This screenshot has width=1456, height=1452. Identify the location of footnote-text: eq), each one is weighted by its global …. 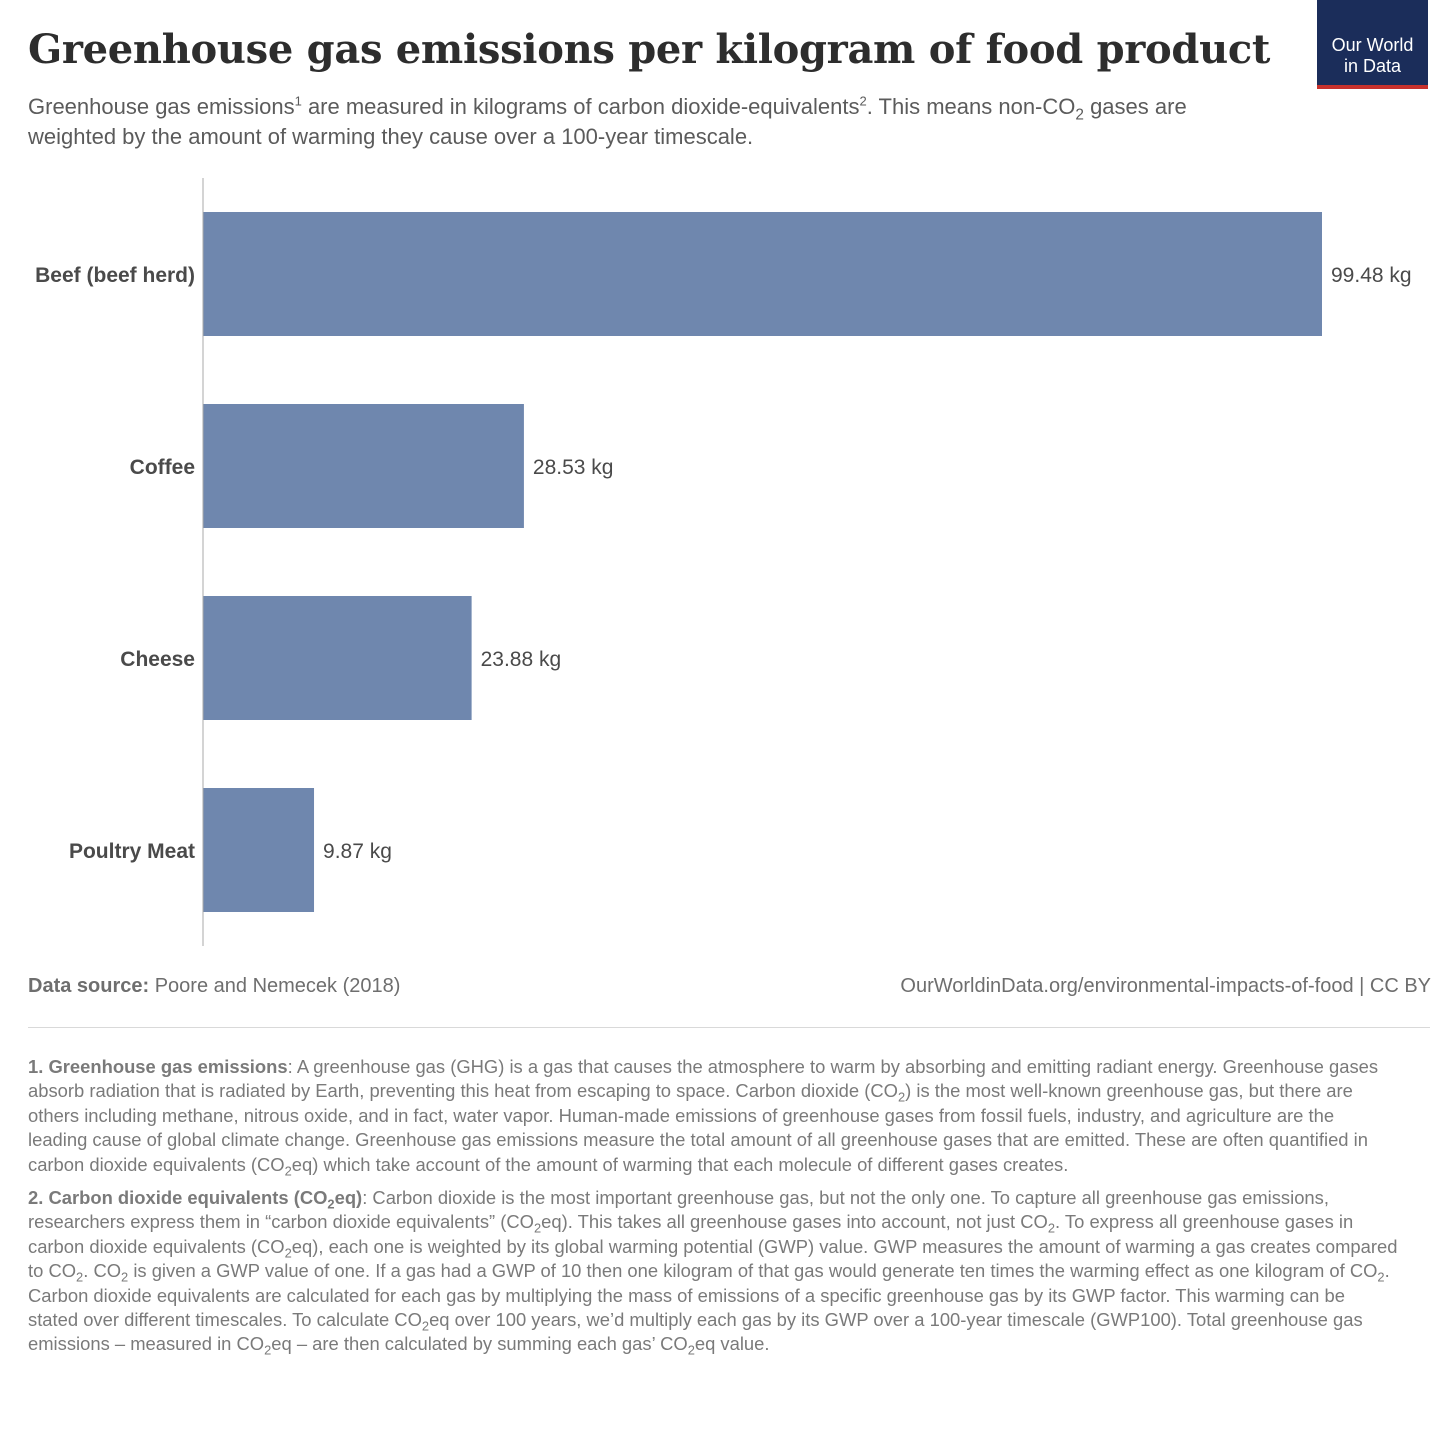
(713, 1258).